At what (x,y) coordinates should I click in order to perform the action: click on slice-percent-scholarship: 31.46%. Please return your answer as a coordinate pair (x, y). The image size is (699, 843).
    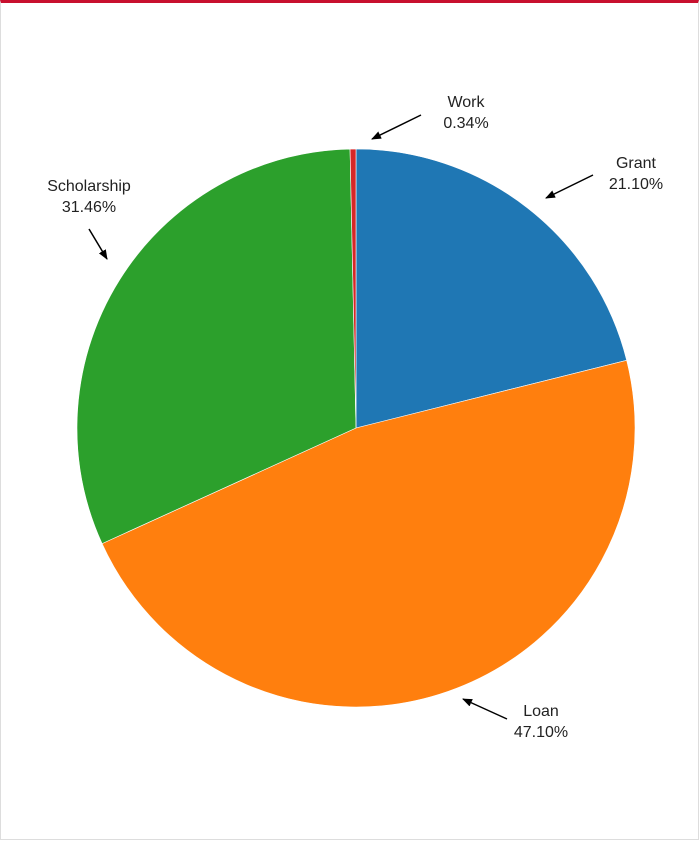
    Looking at the image, I should click on (89, 207).